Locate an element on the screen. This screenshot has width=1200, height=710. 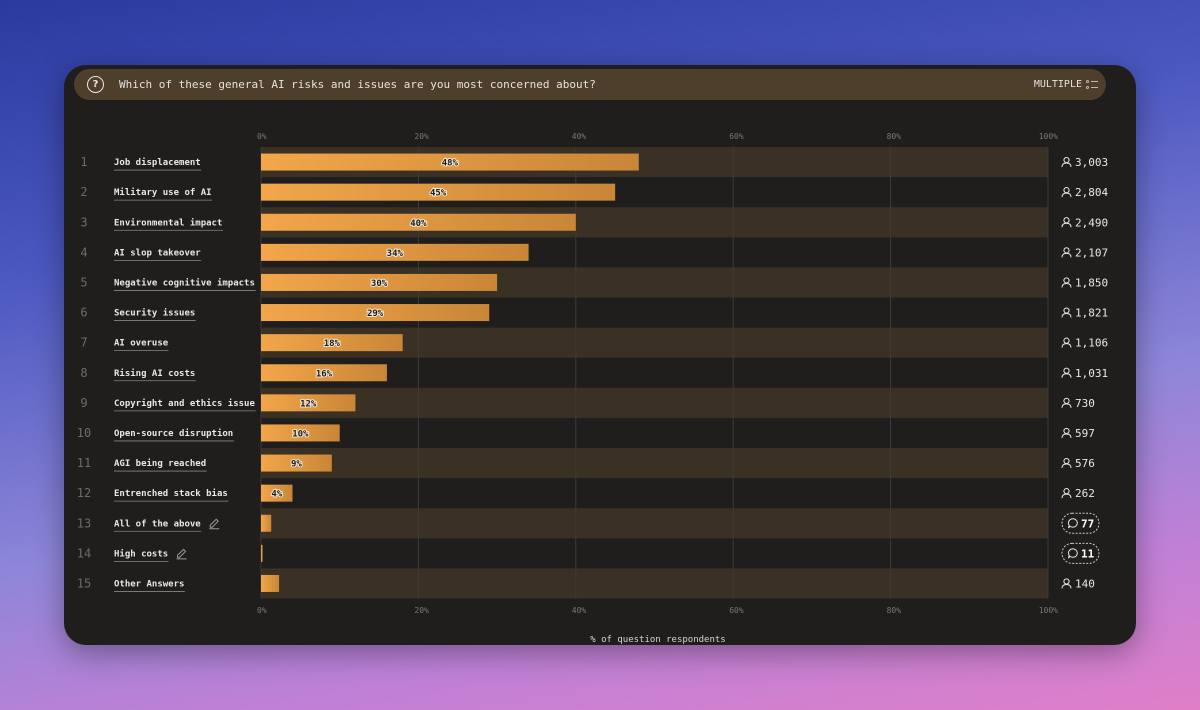
comment-count: 11 is located at coordinates (1088, 553).